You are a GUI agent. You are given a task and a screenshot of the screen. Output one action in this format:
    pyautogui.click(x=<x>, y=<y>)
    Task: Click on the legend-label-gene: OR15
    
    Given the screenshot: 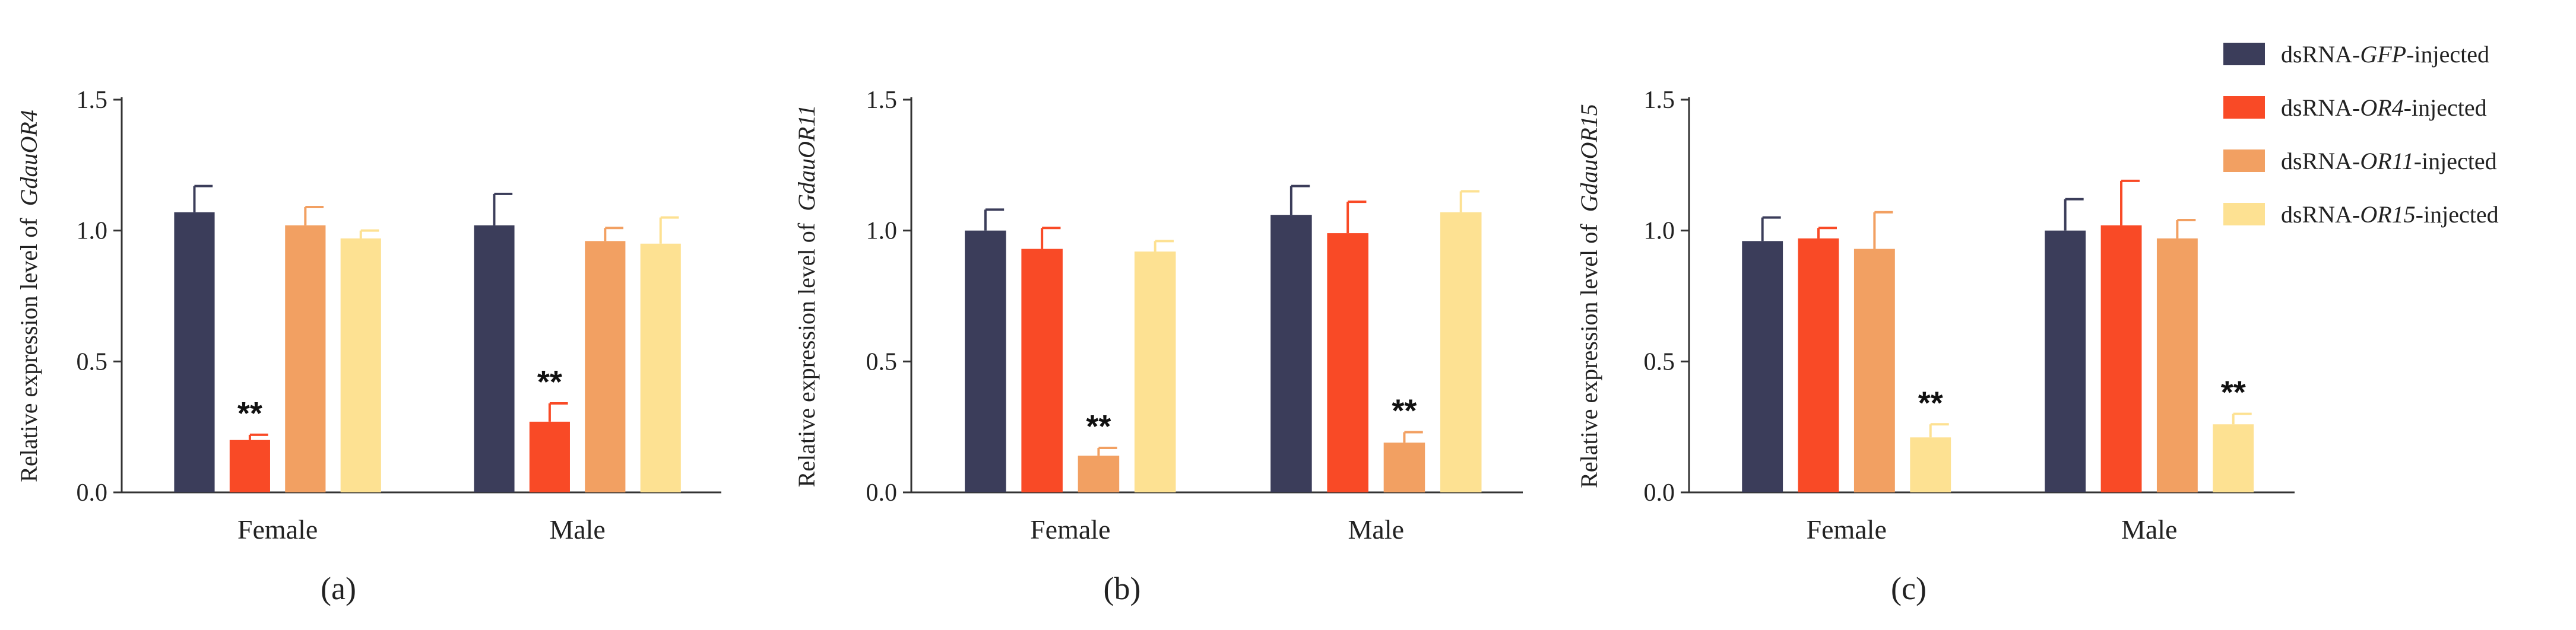 What is the action you would take?
    pyautogui.click(x=2387, y=214)
    